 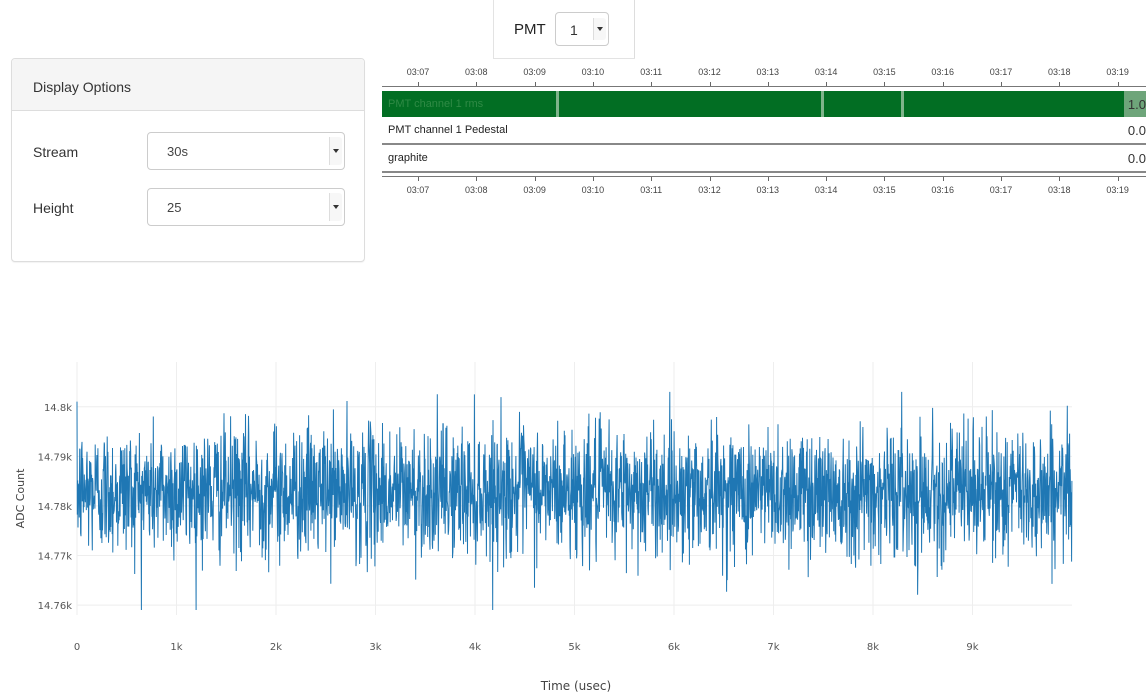 What do you see at coordinates (575, 686) in the screenshot?
I see `x-axis-label: Time (usec)` at bounding box center [575, 686].